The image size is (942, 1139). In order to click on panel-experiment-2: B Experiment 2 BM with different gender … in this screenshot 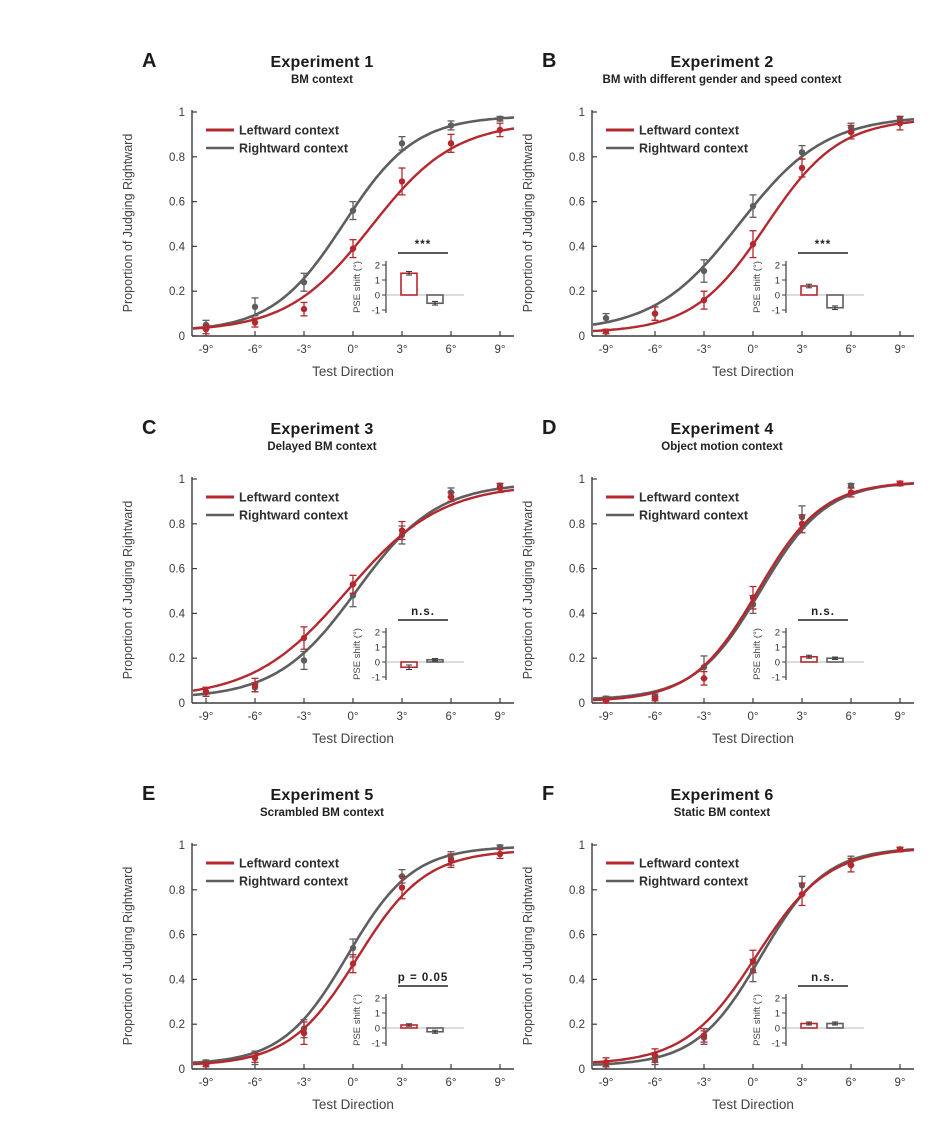, I will do `click(722, 227)`.